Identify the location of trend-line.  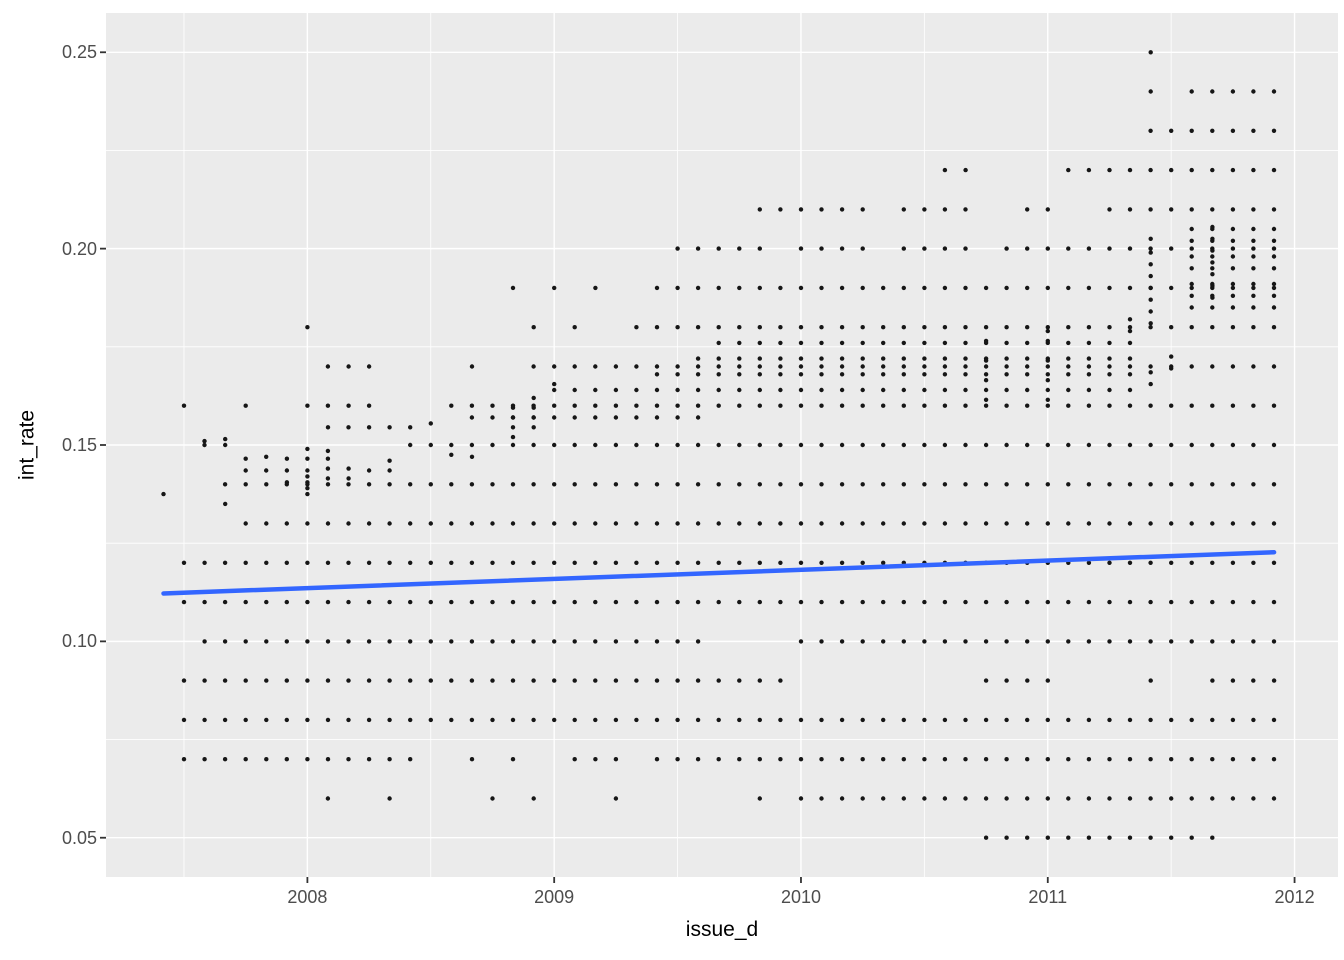
(719, 572).